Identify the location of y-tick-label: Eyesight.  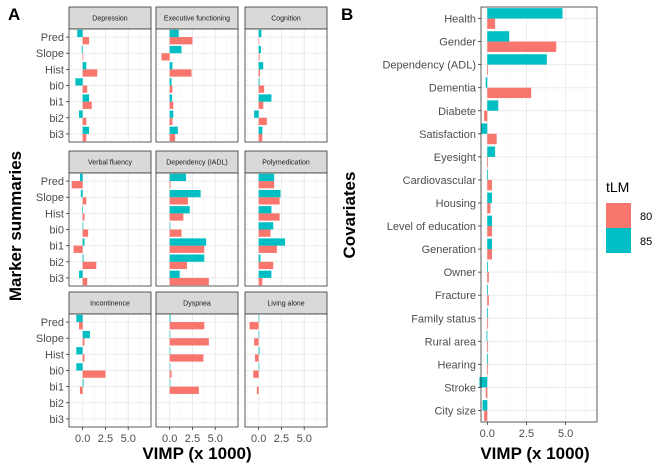
(455, 158).